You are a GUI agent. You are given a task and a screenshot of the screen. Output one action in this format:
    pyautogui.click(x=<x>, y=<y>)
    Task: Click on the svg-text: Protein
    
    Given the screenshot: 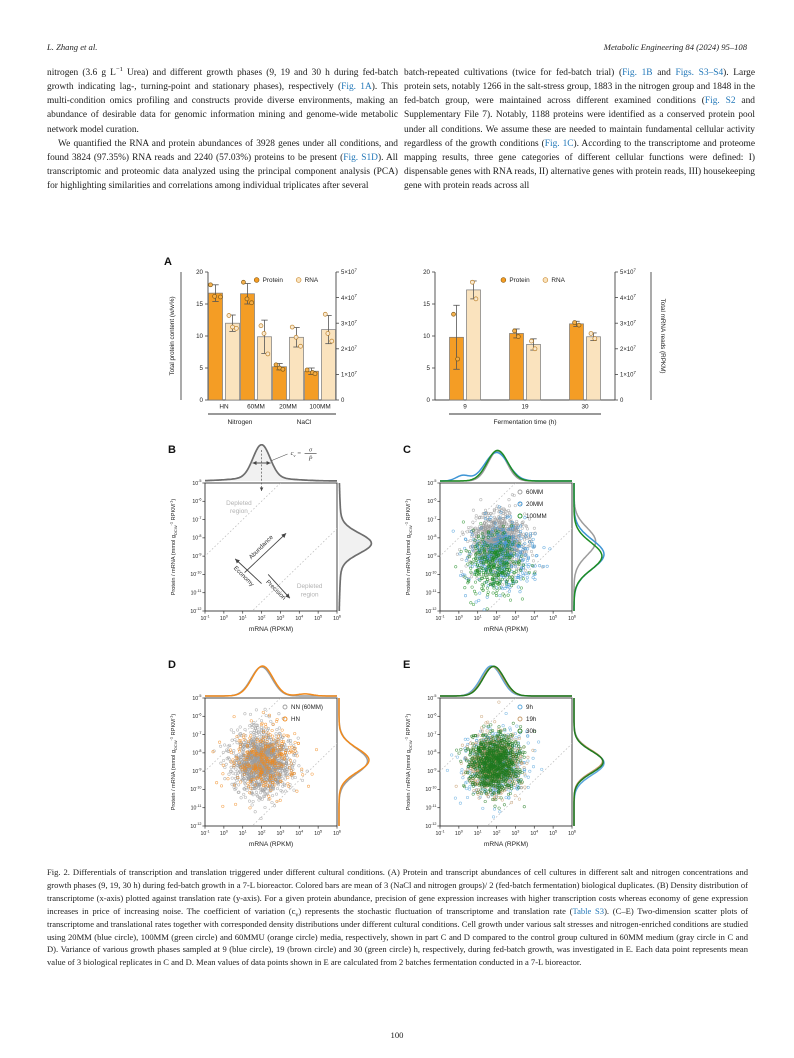 What is the action you would take?
    pyautogui.click(x=273, y=280)
    